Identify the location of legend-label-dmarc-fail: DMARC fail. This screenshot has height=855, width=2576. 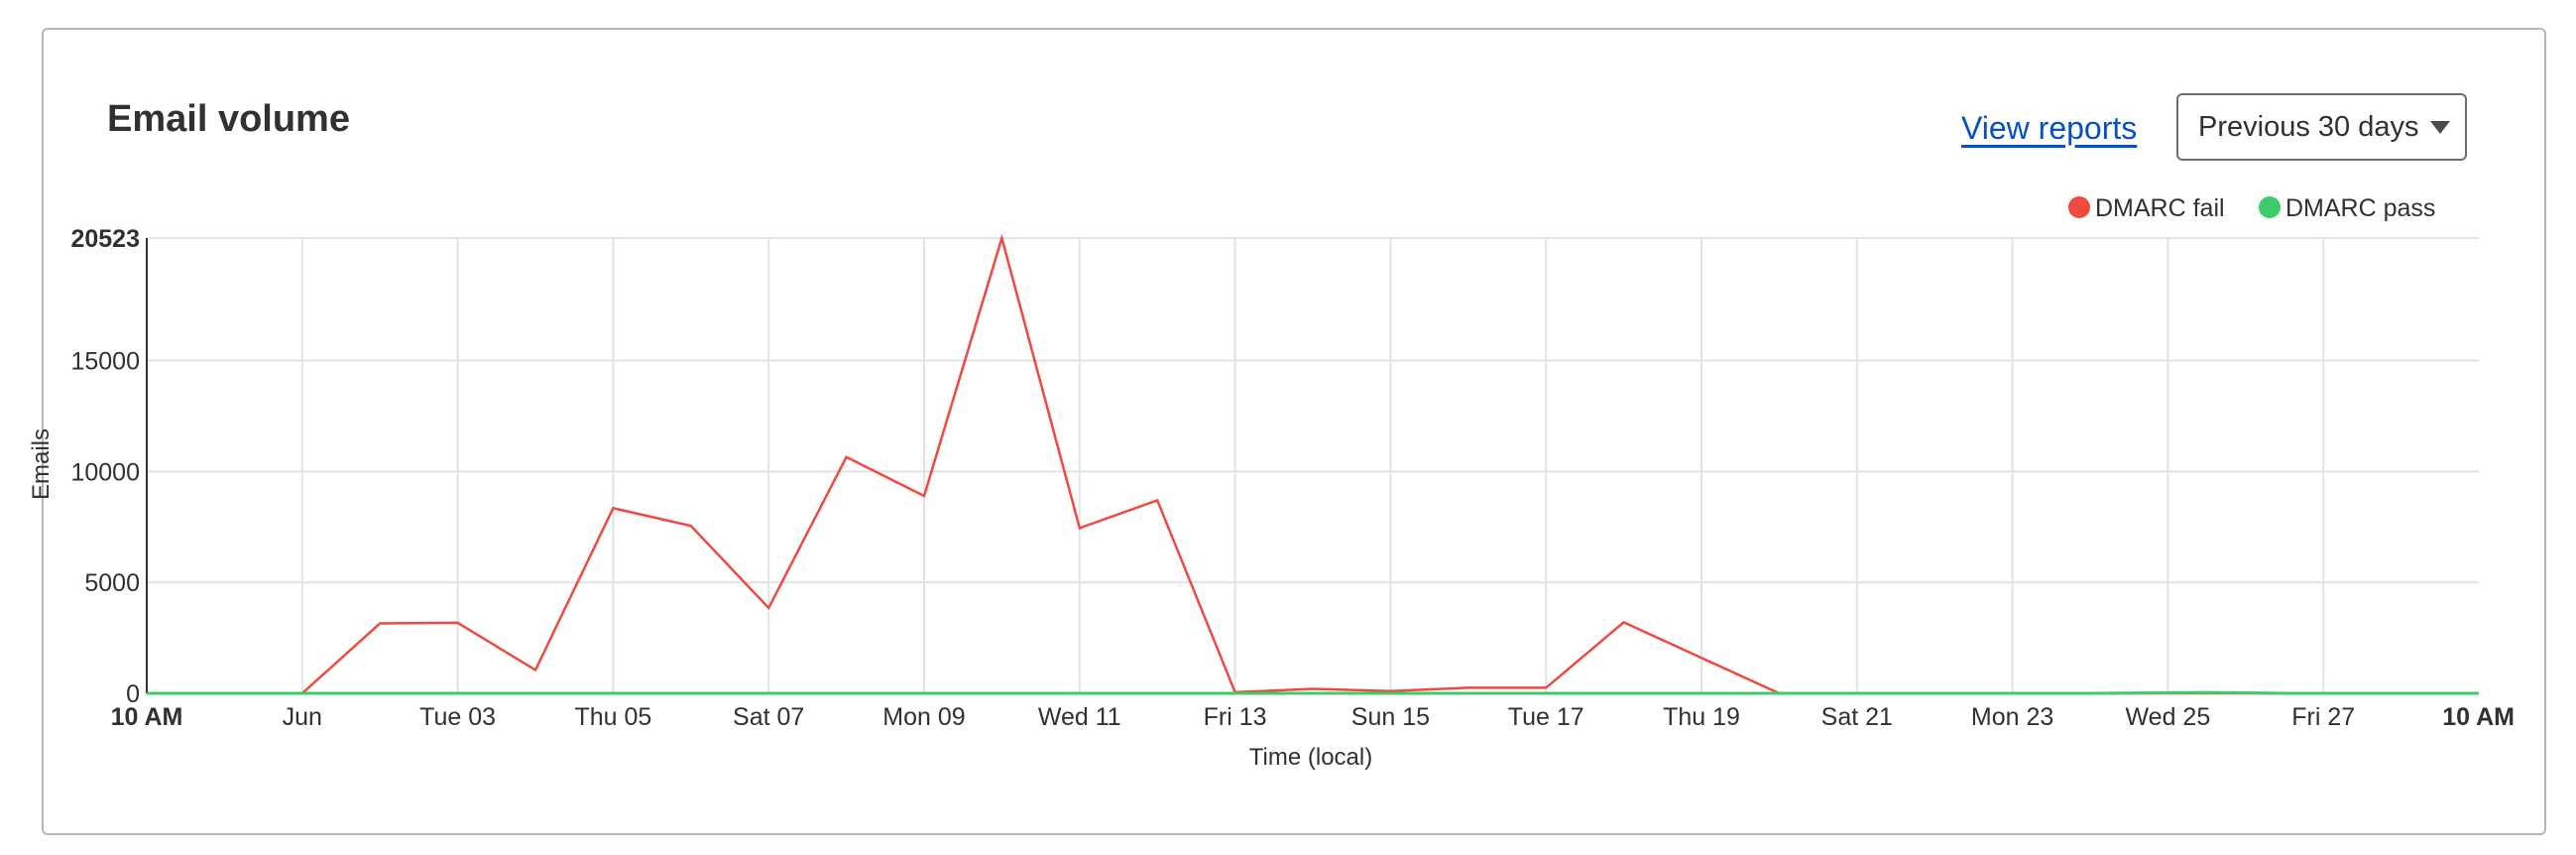
(2160, 208).